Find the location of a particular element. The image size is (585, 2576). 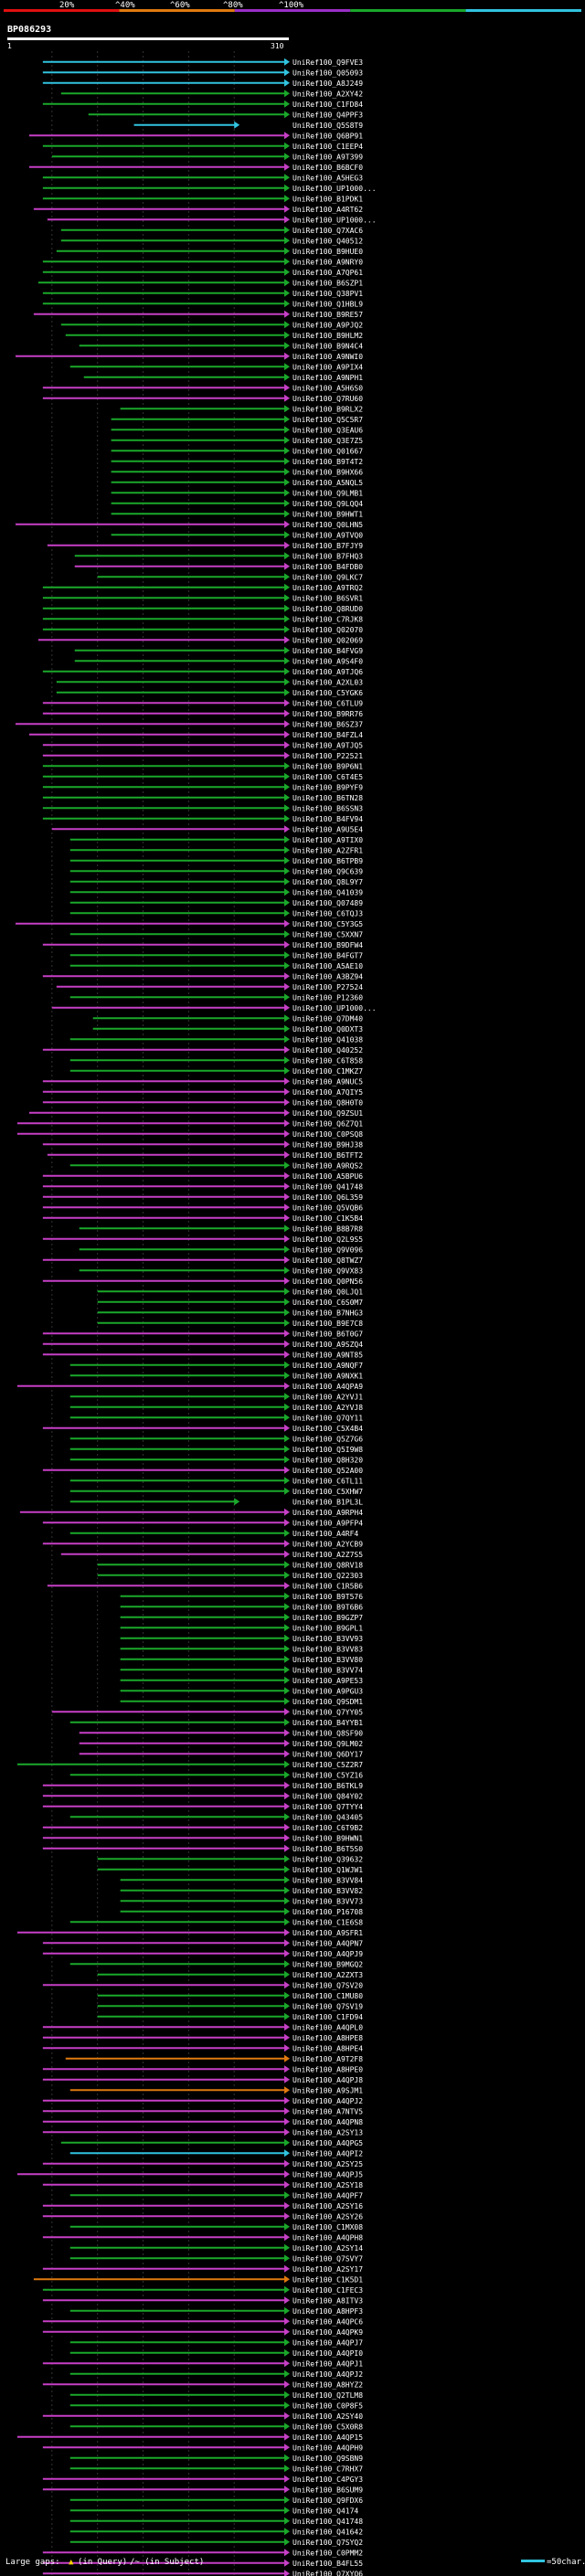

hit-label: UniRef100_Q6BP91 is located at coordinates (328, 136).